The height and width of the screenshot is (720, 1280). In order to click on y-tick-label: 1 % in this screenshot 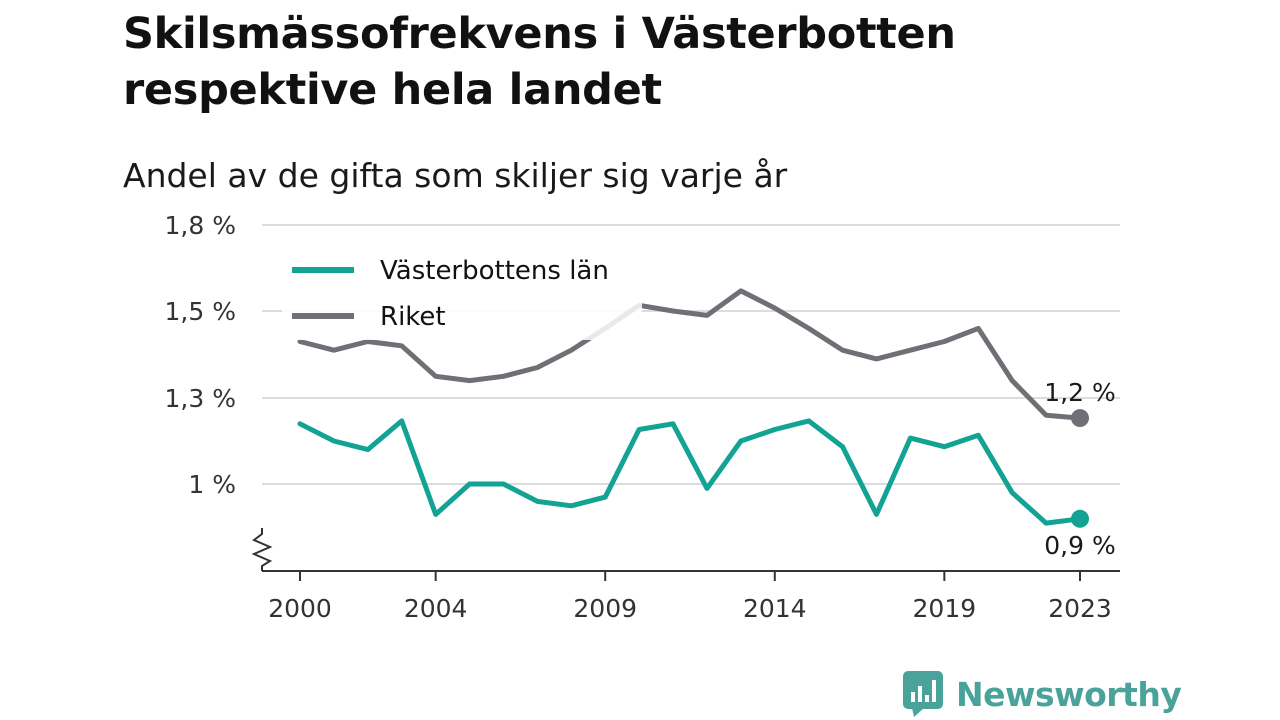, I will do `click(212, 484)`.